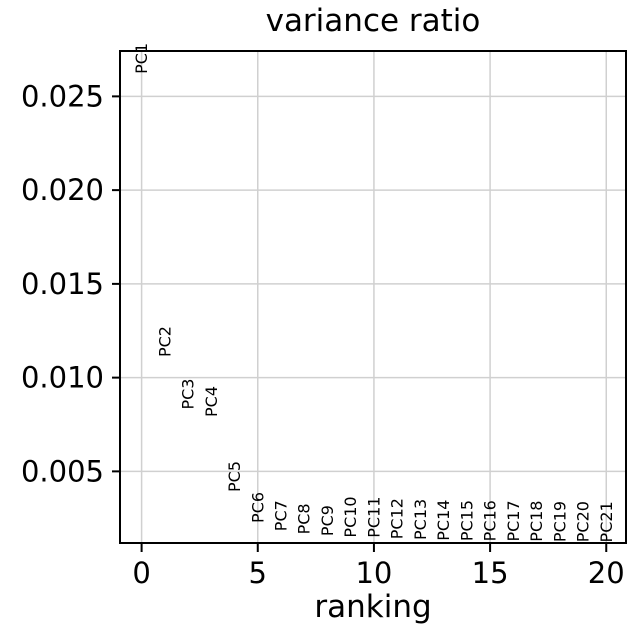  I want to click on point-label: PC7, so click(281, 515).